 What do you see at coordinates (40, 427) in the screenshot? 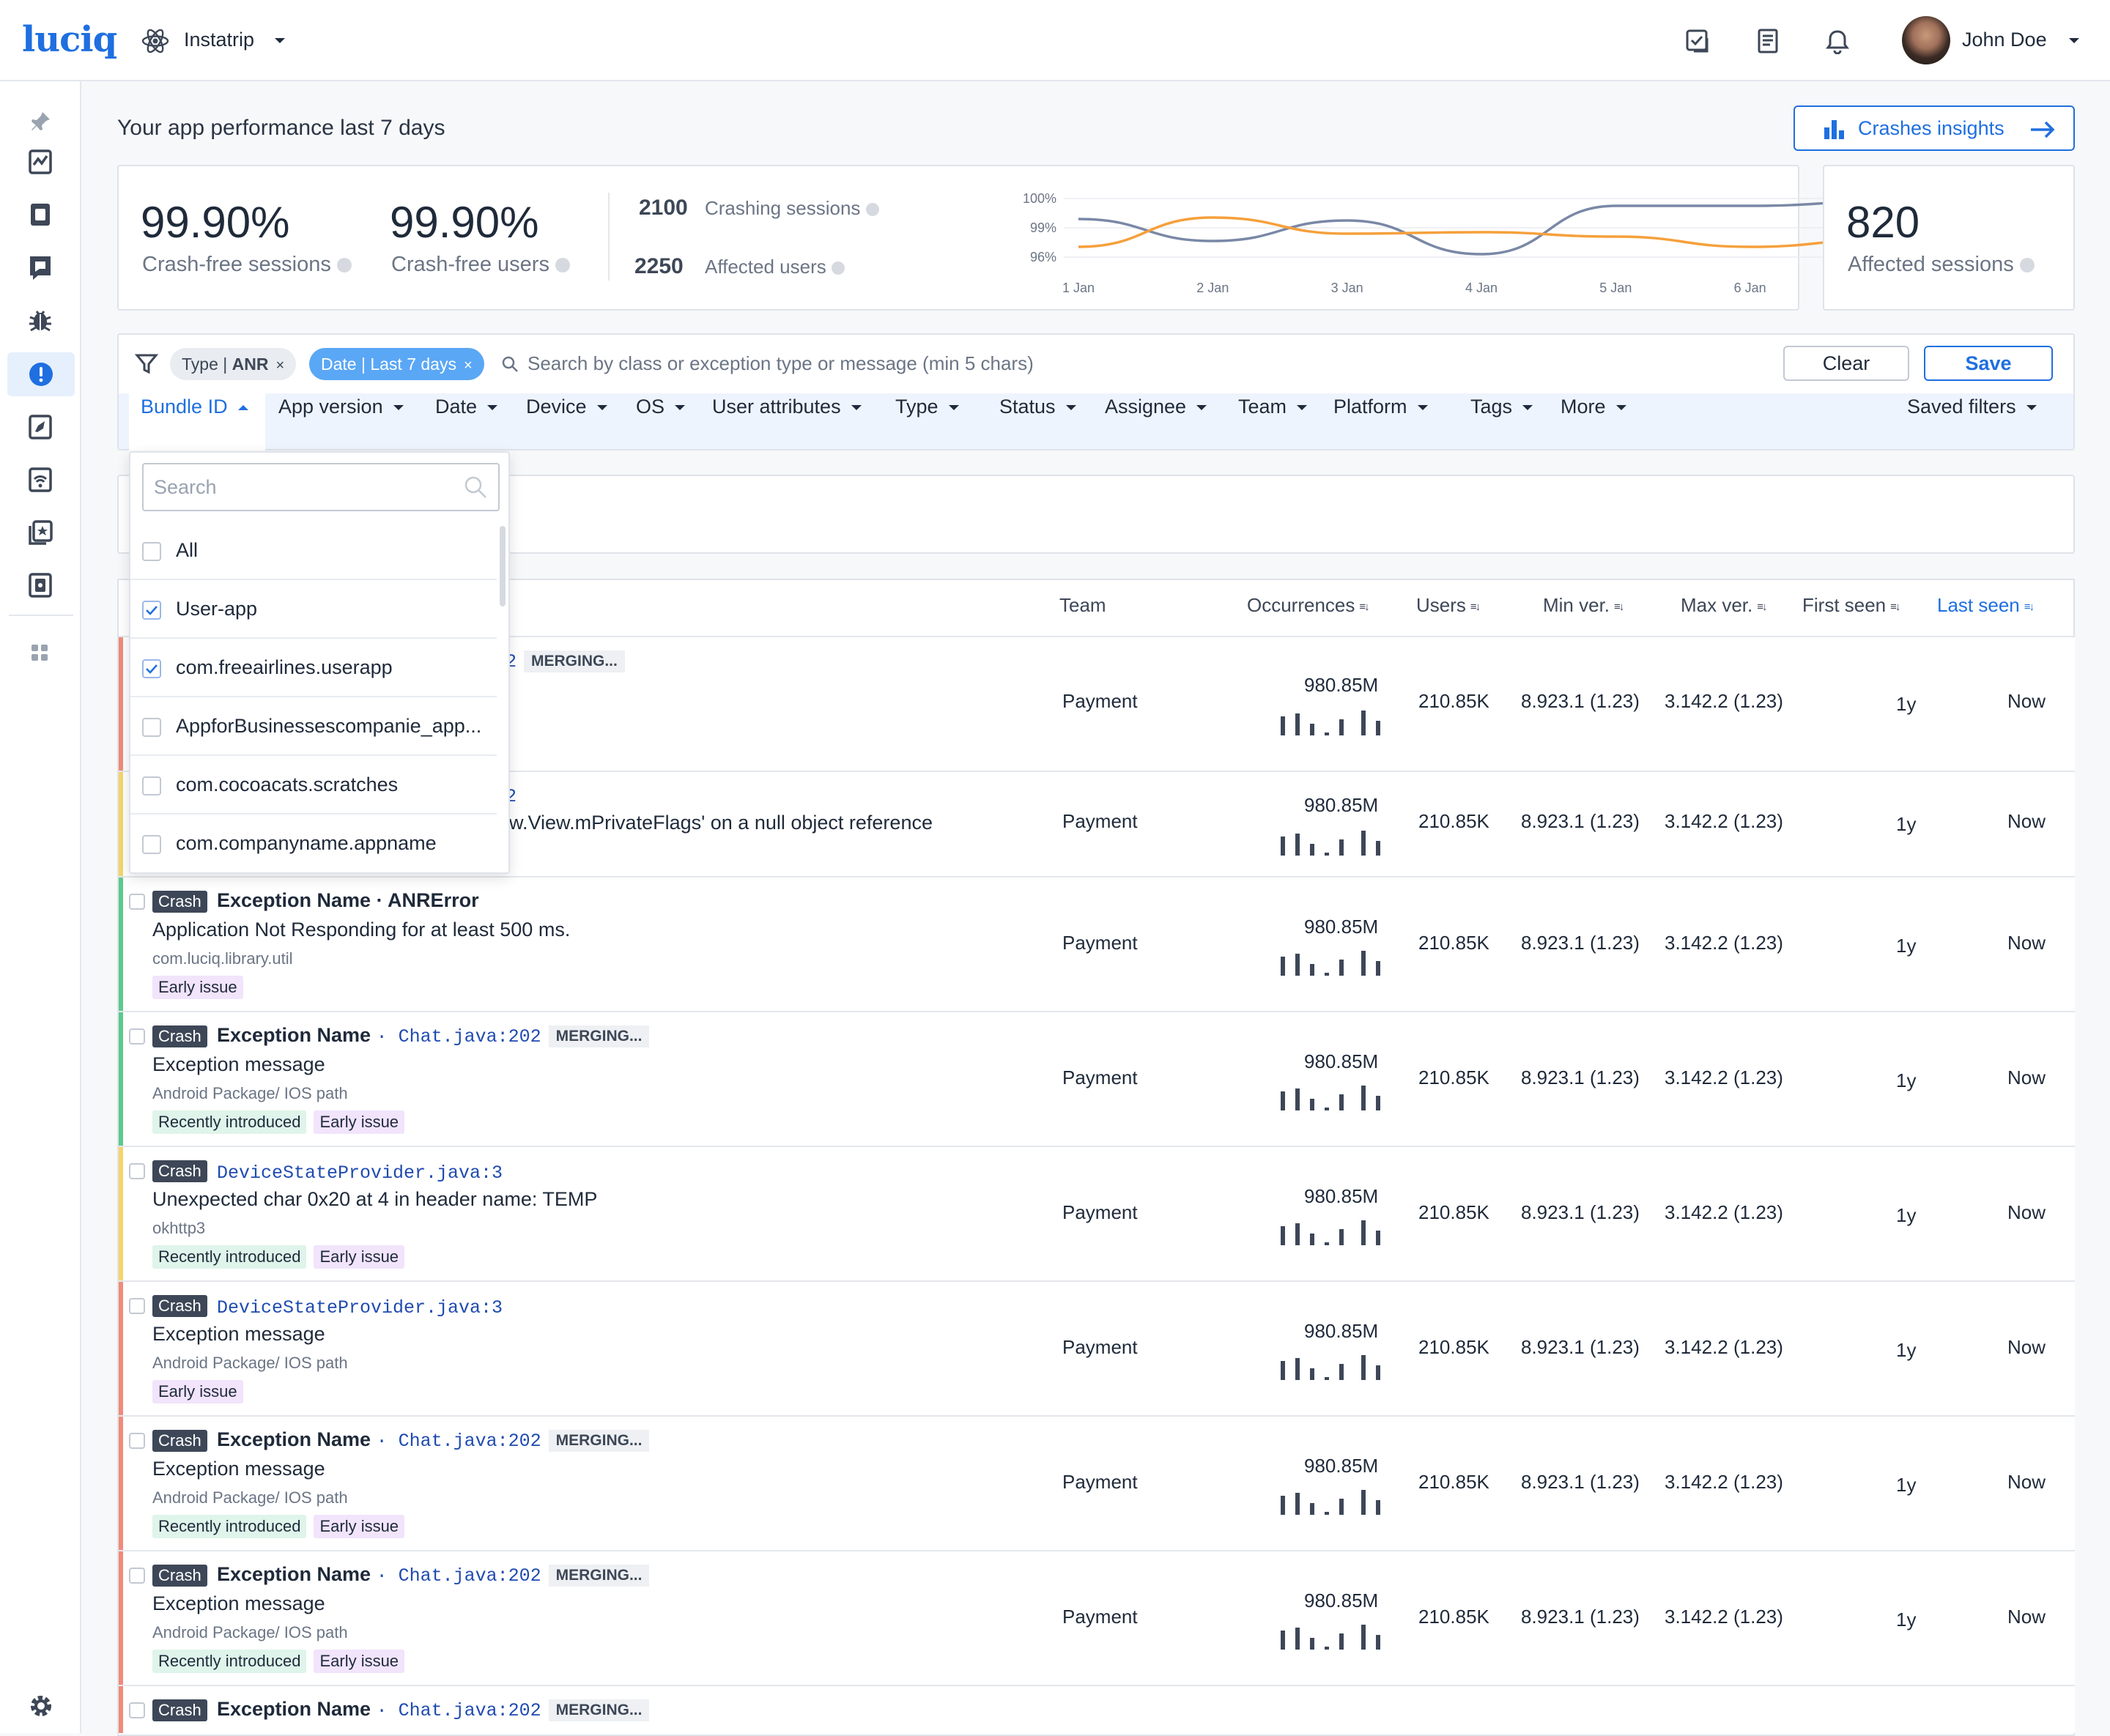
I see `release-icon` at bounding box center [40, 427].